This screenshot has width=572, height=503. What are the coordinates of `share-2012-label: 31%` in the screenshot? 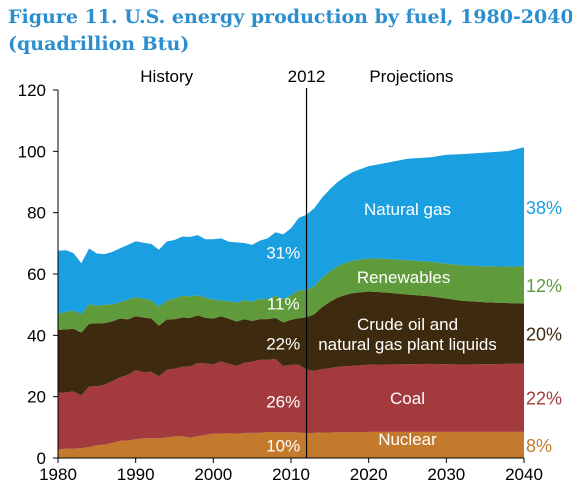 It's located at (283, 253).